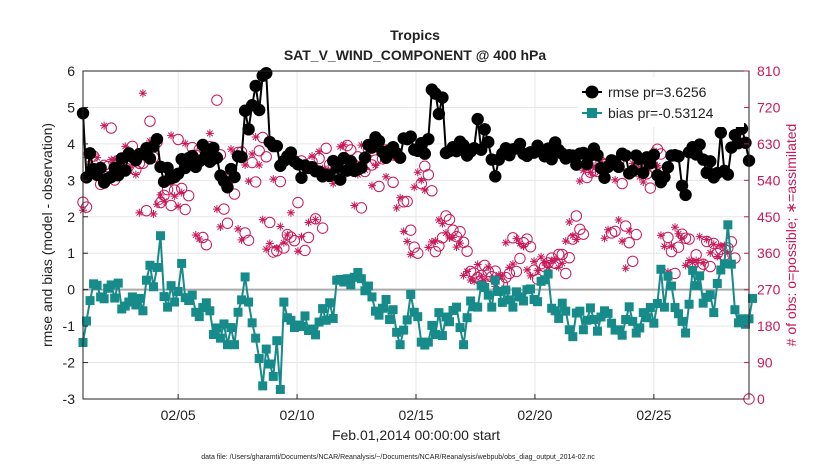 The image size is (830, 470). Describe the element at coordinates (592, 113) in the screenshot. I see `legend-bias-marker` at that location.